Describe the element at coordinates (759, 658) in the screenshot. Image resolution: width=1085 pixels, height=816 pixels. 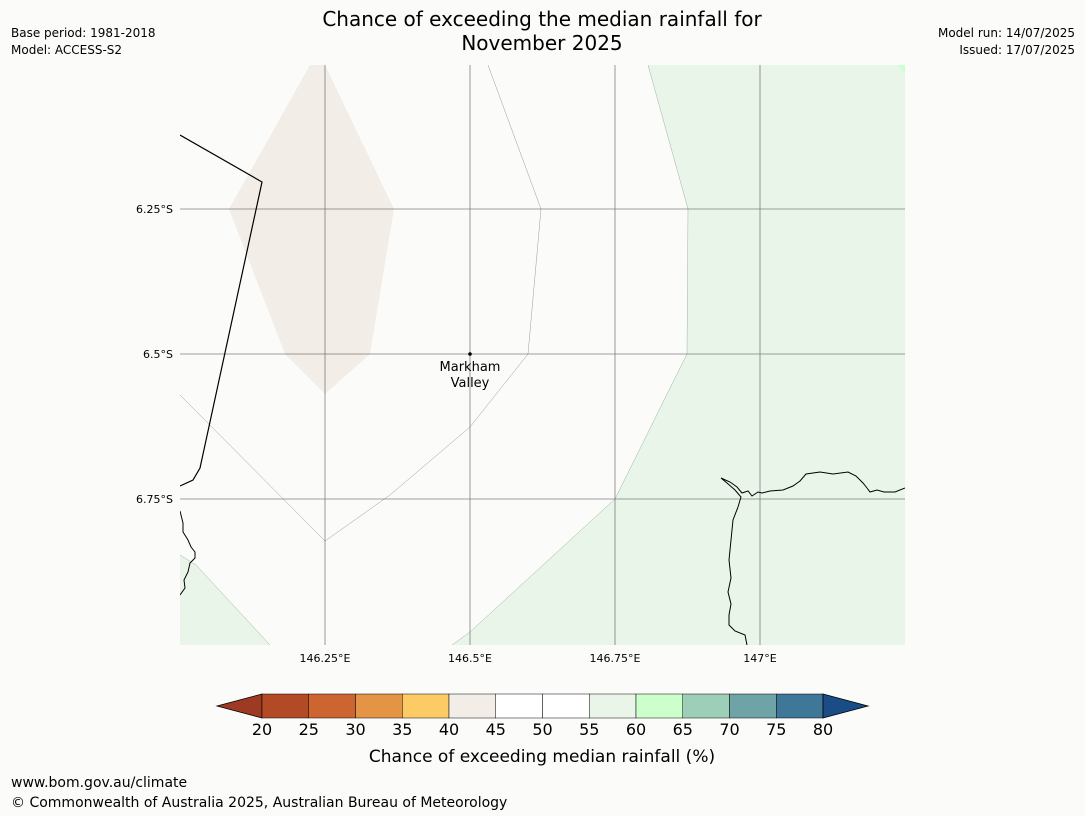
I see `lon-tick-label: 147°E` at that location.